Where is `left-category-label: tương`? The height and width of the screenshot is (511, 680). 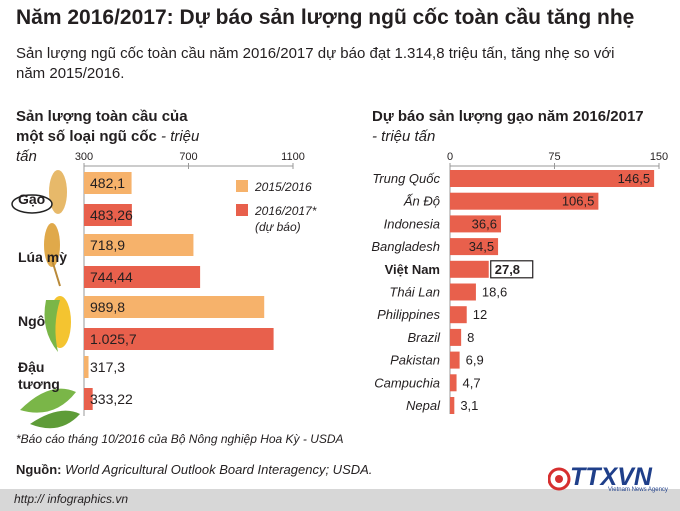
left-category-label: tương is located at coordinates (39, 384).